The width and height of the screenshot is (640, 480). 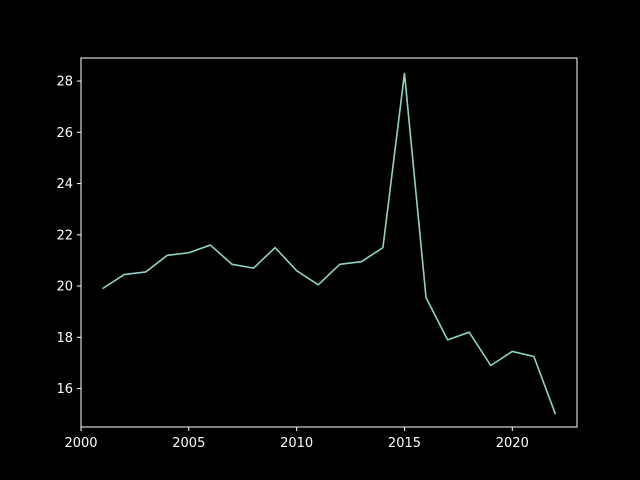 I want to click on x-tick-label: 2000, so click(x=80, y=443).